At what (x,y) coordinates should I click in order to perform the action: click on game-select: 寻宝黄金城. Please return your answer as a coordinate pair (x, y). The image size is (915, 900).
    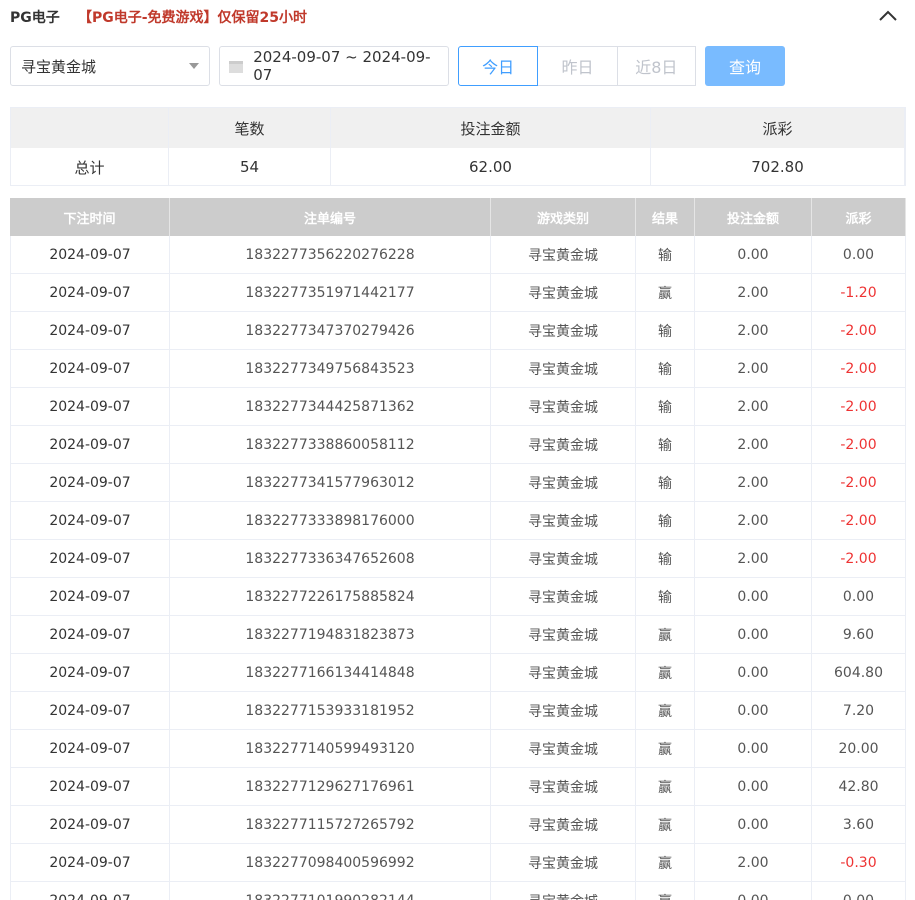
    Looking at the image, I should click on (110, 66).